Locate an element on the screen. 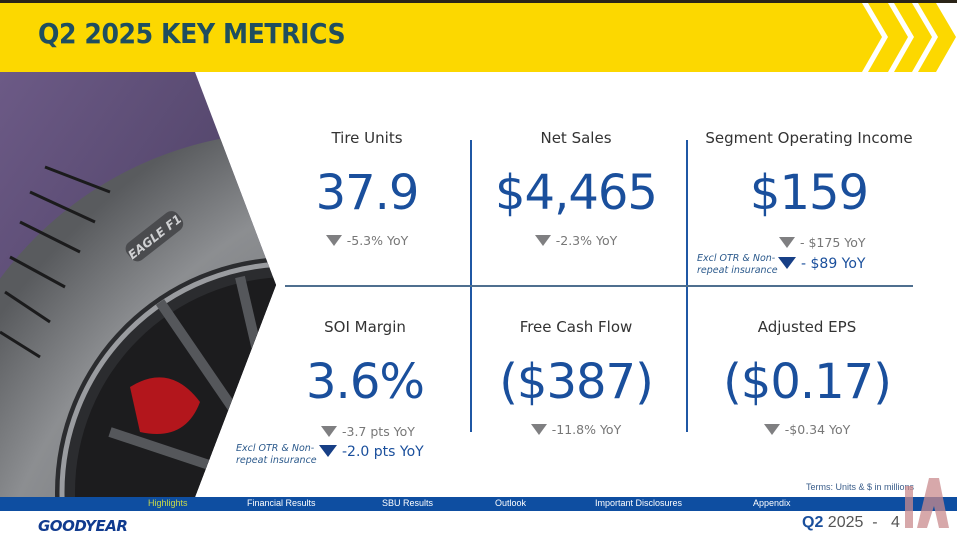 Image resolution: width=957 pixels, height=540 pixels. nav-outlook: Outlook is located at coordinates (511, 503).